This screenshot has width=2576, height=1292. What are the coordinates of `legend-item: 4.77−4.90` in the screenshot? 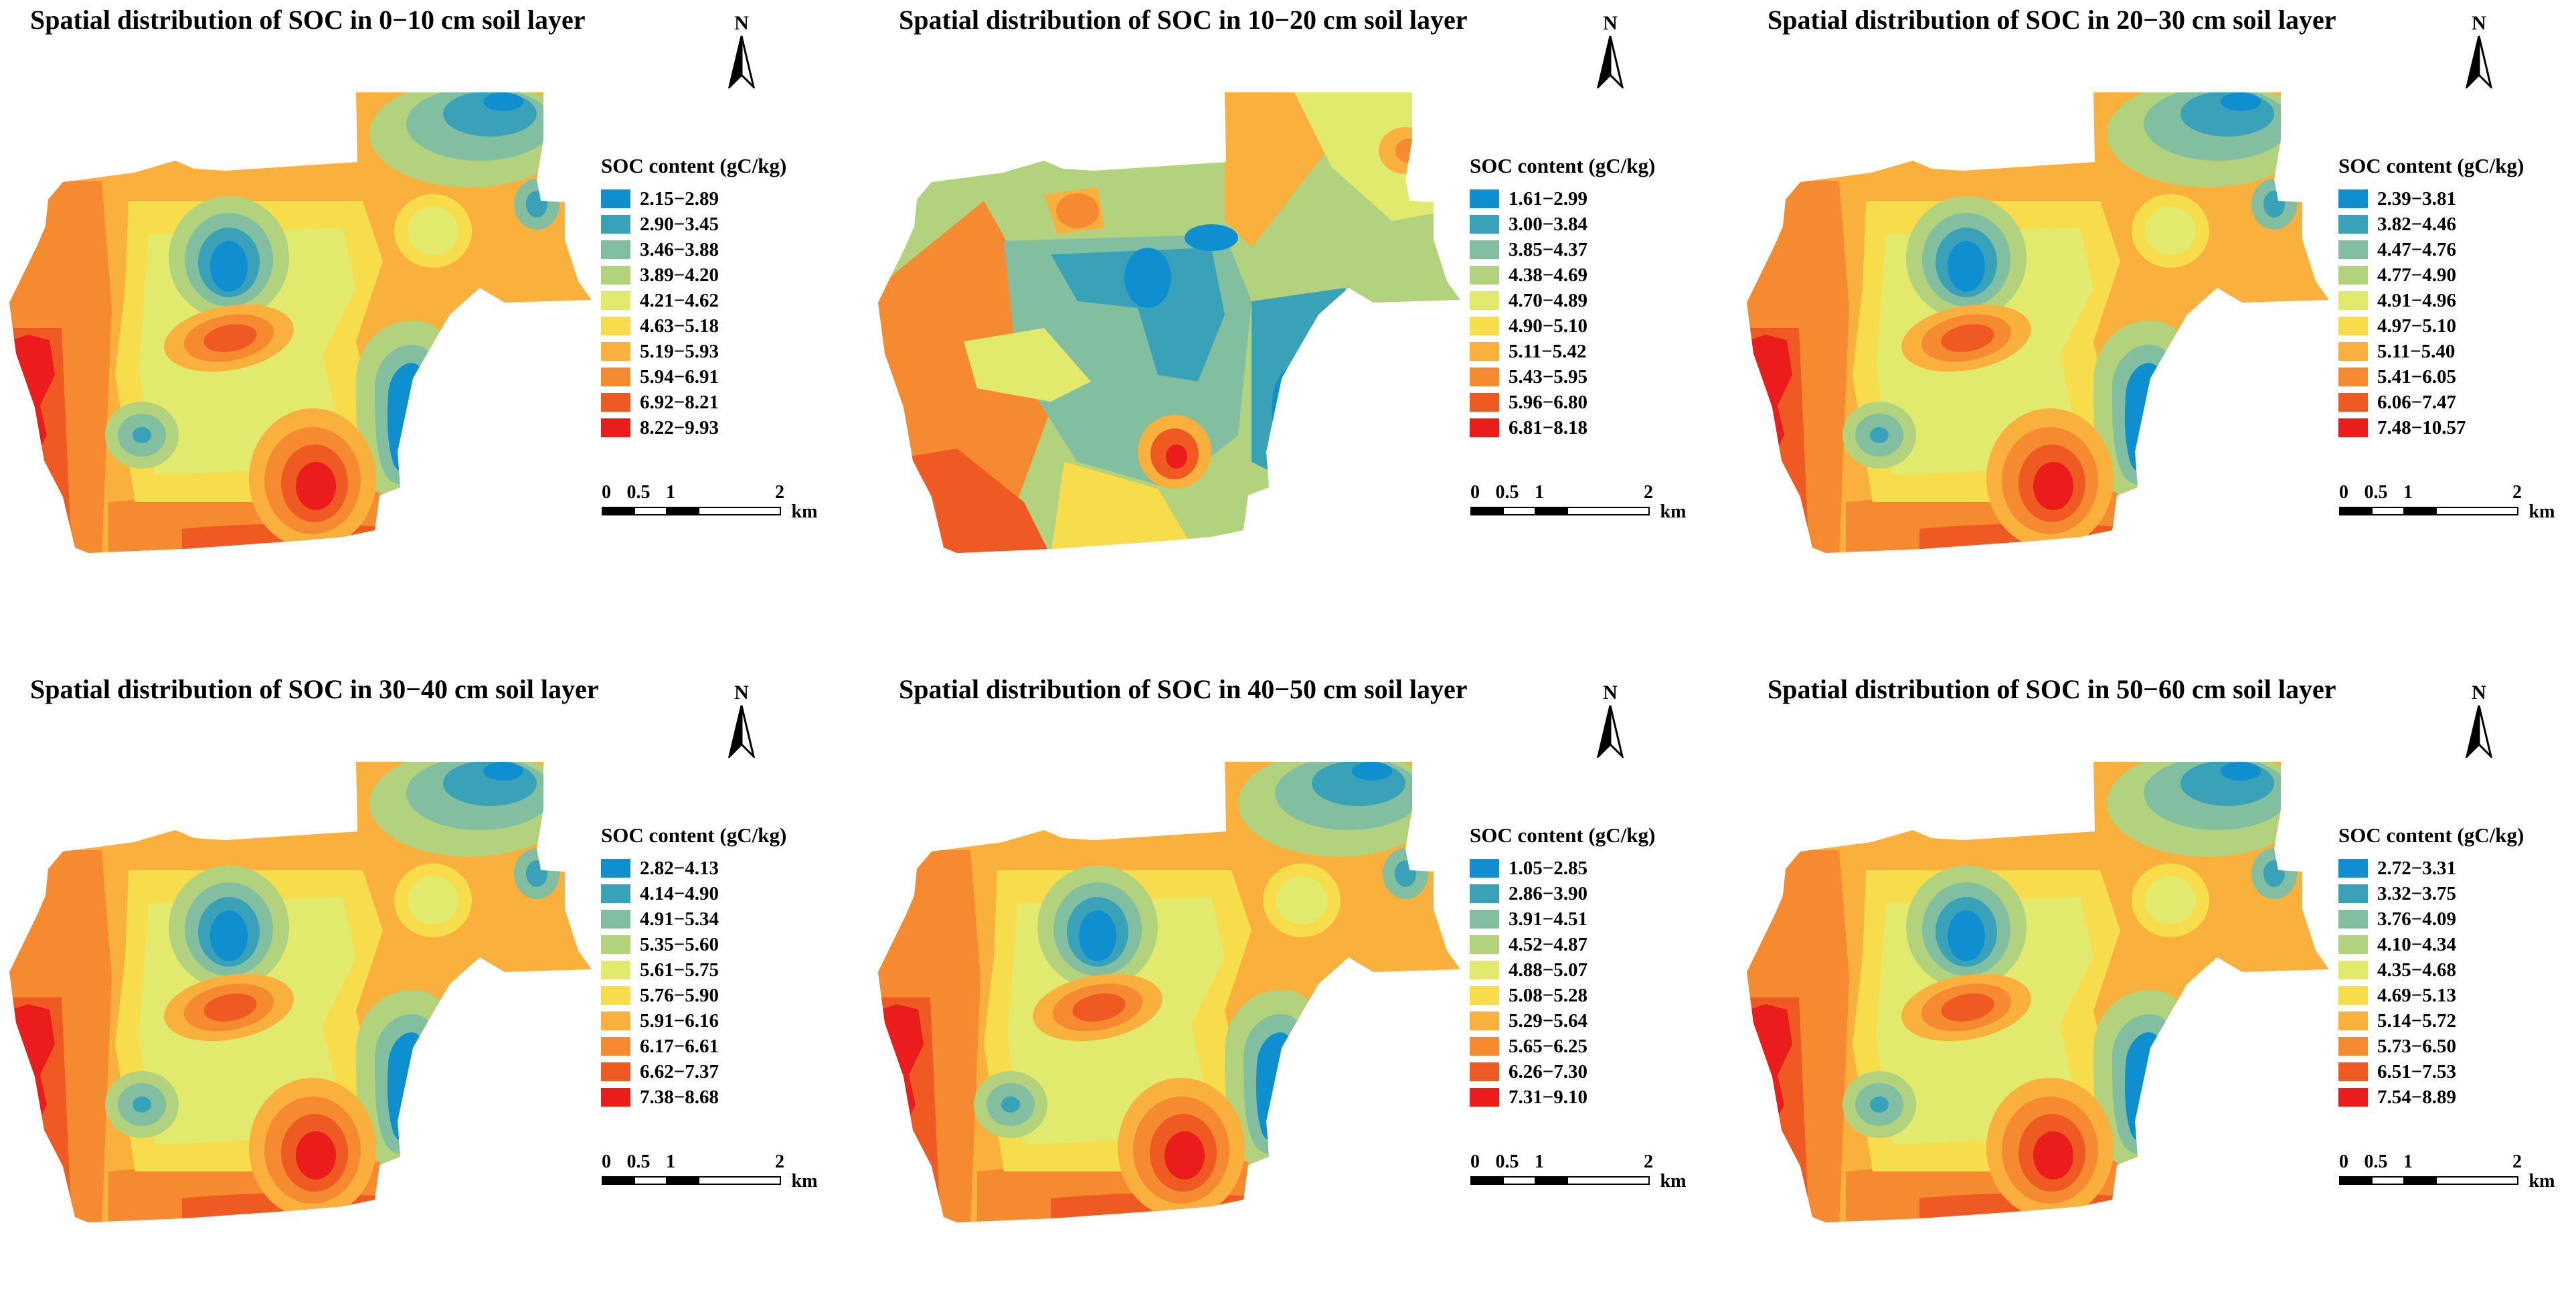 It's located at (2431, 275).